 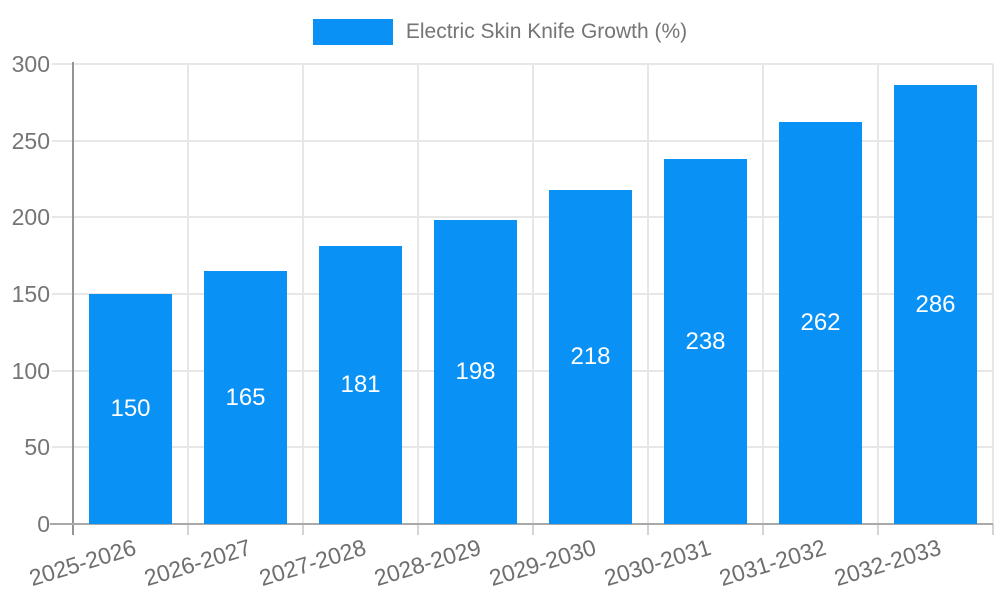 I want to click on bar-value-label: 165, so click(x=245, y=397).